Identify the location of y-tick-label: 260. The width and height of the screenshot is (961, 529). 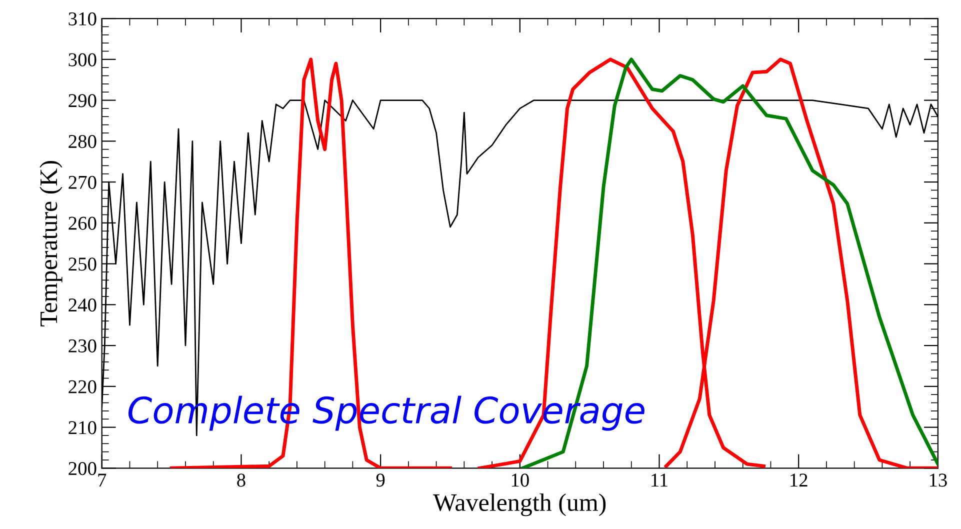
(82, 223).